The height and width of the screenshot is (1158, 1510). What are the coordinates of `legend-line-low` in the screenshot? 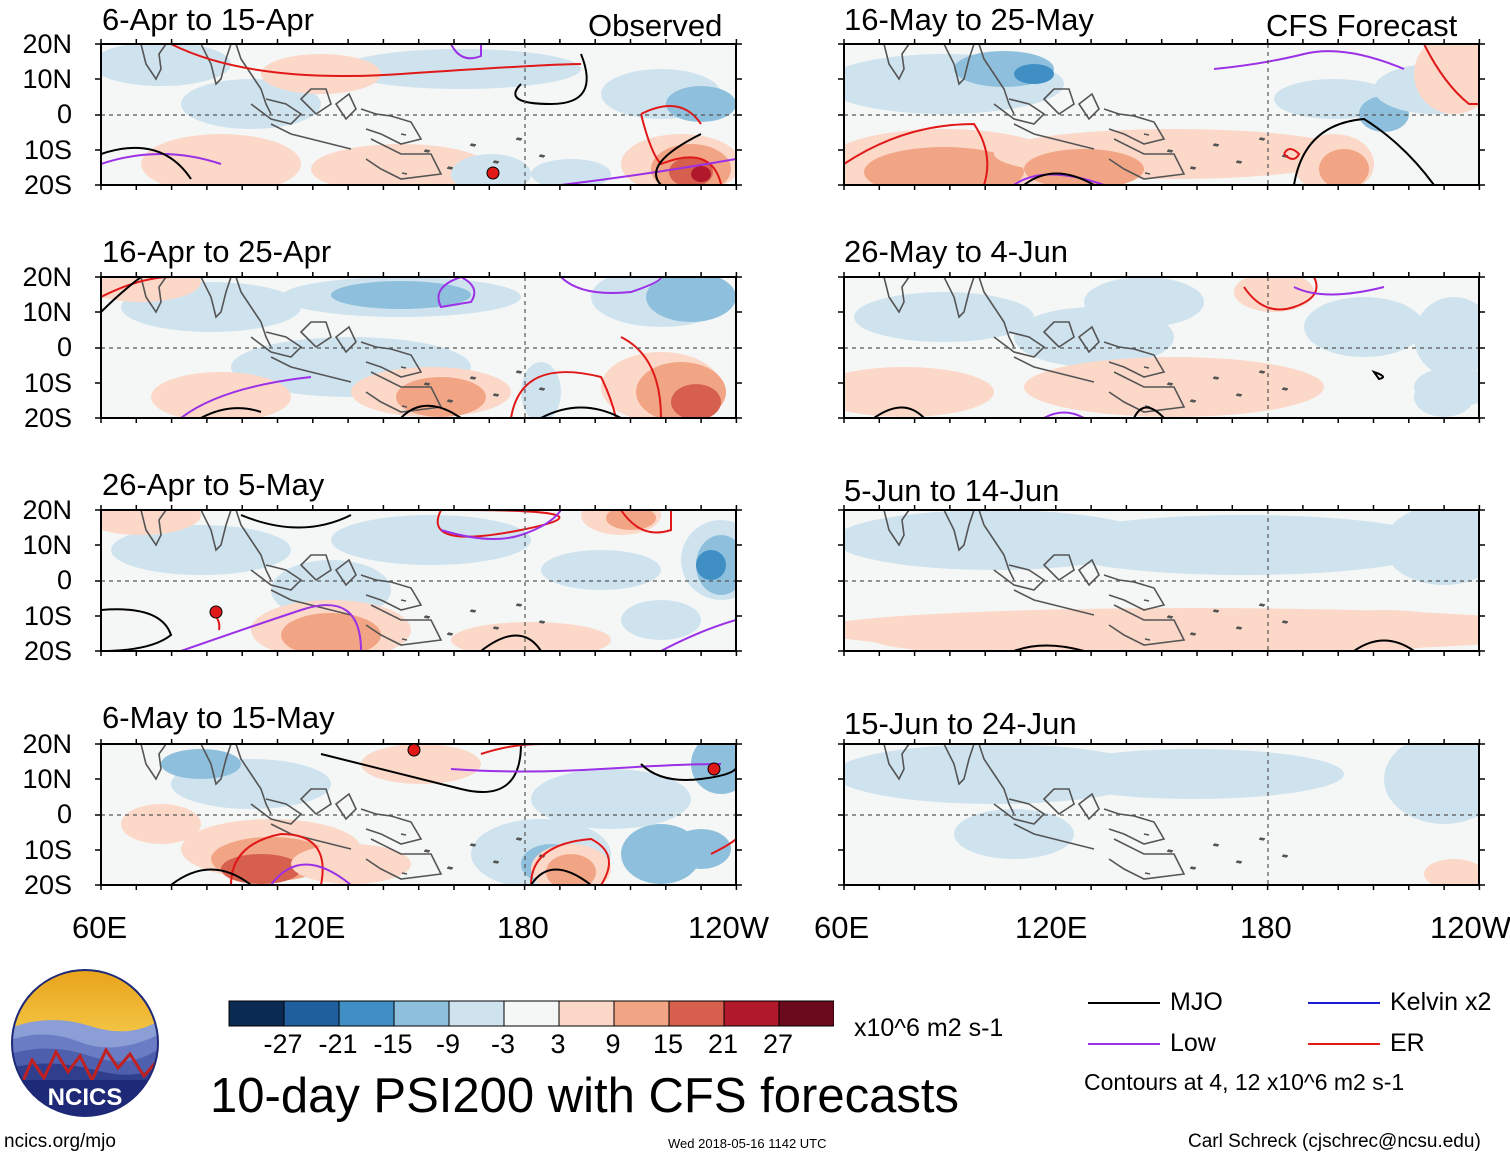 It's located at (1124, 1044).